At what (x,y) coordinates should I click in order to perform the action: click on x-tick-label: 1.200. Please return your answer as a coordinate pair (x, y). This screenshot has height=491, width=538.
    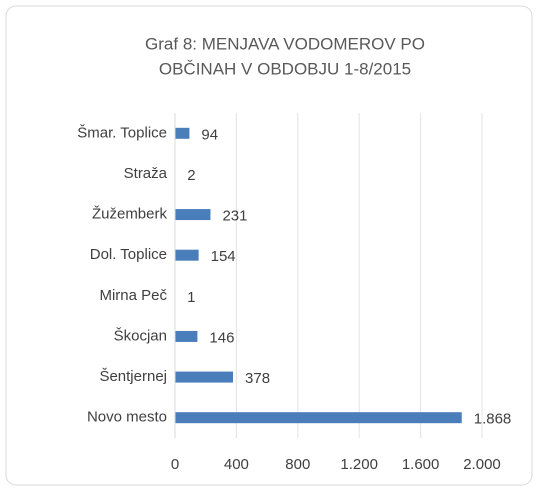
    Looking at the image, I should click on (359, 464).